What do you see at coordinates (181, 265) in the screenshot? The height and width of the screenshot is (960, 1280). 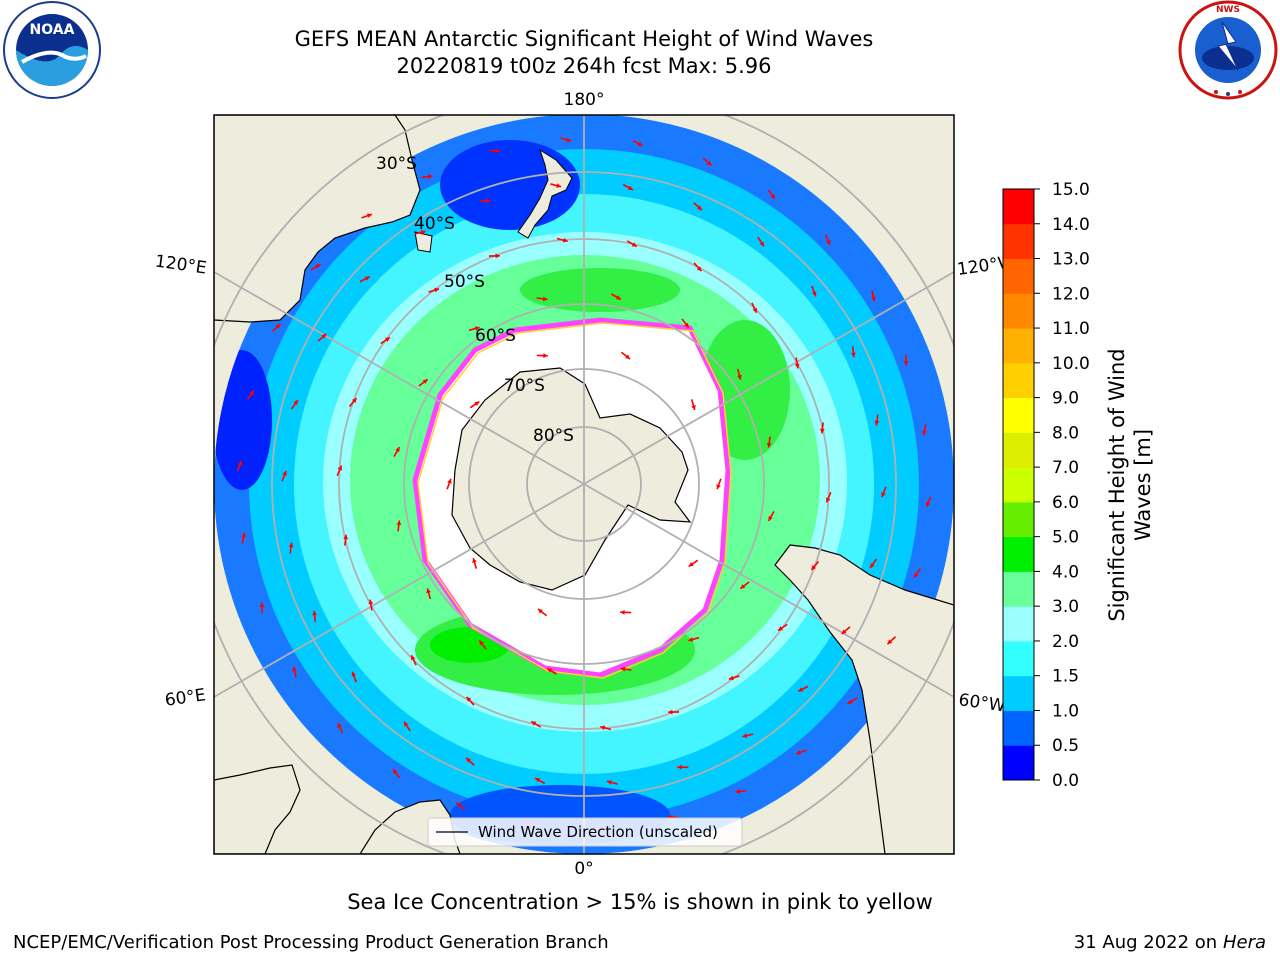 I see `lon-label-120e: 120°E` at bounding box center [181, 265].